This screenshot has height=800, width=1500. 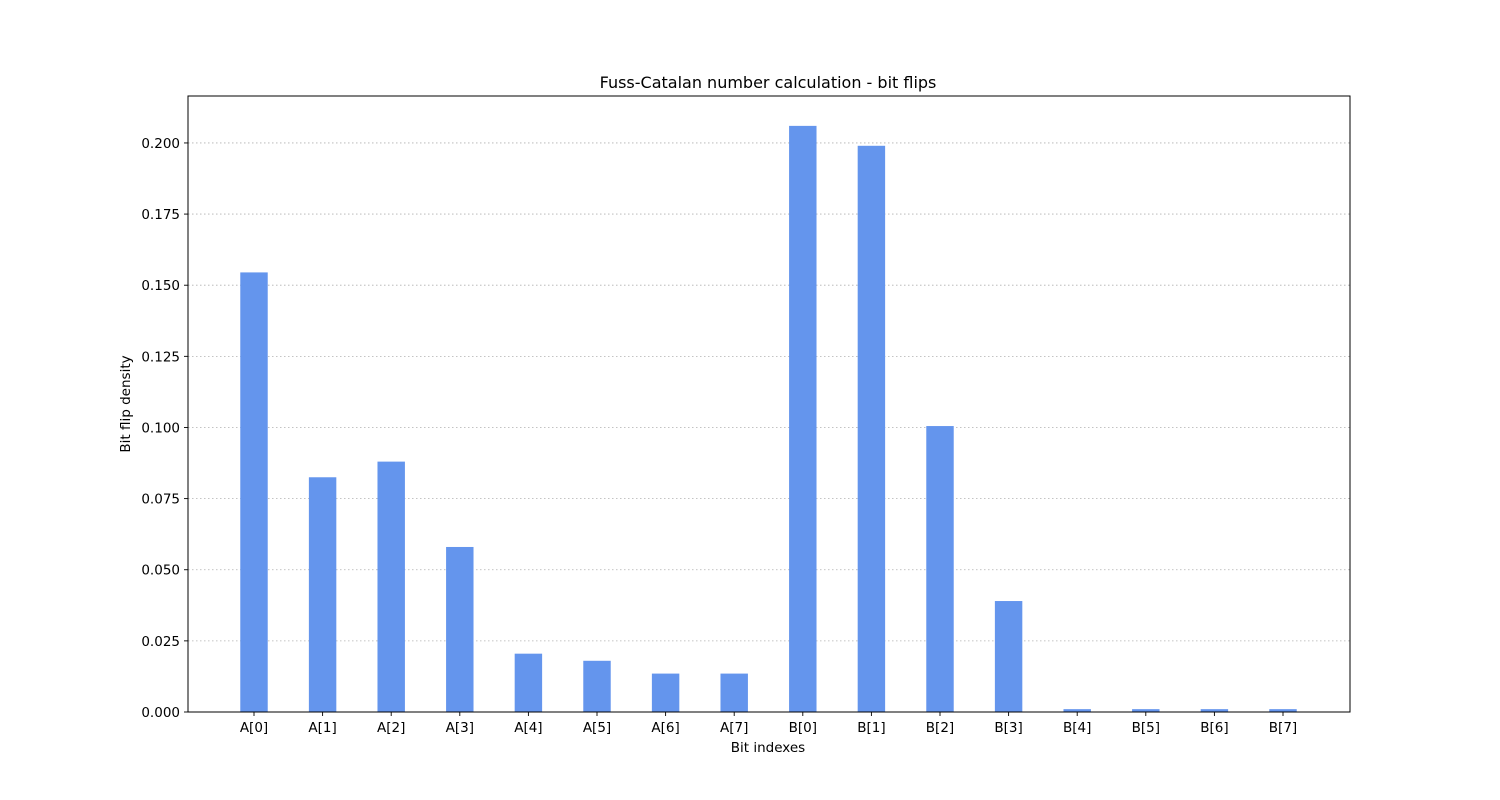 What do you see at coordinates (160, 571) in the screenshot?
I see `y-tick-label: 0.050` at bounding box center [160, 571].